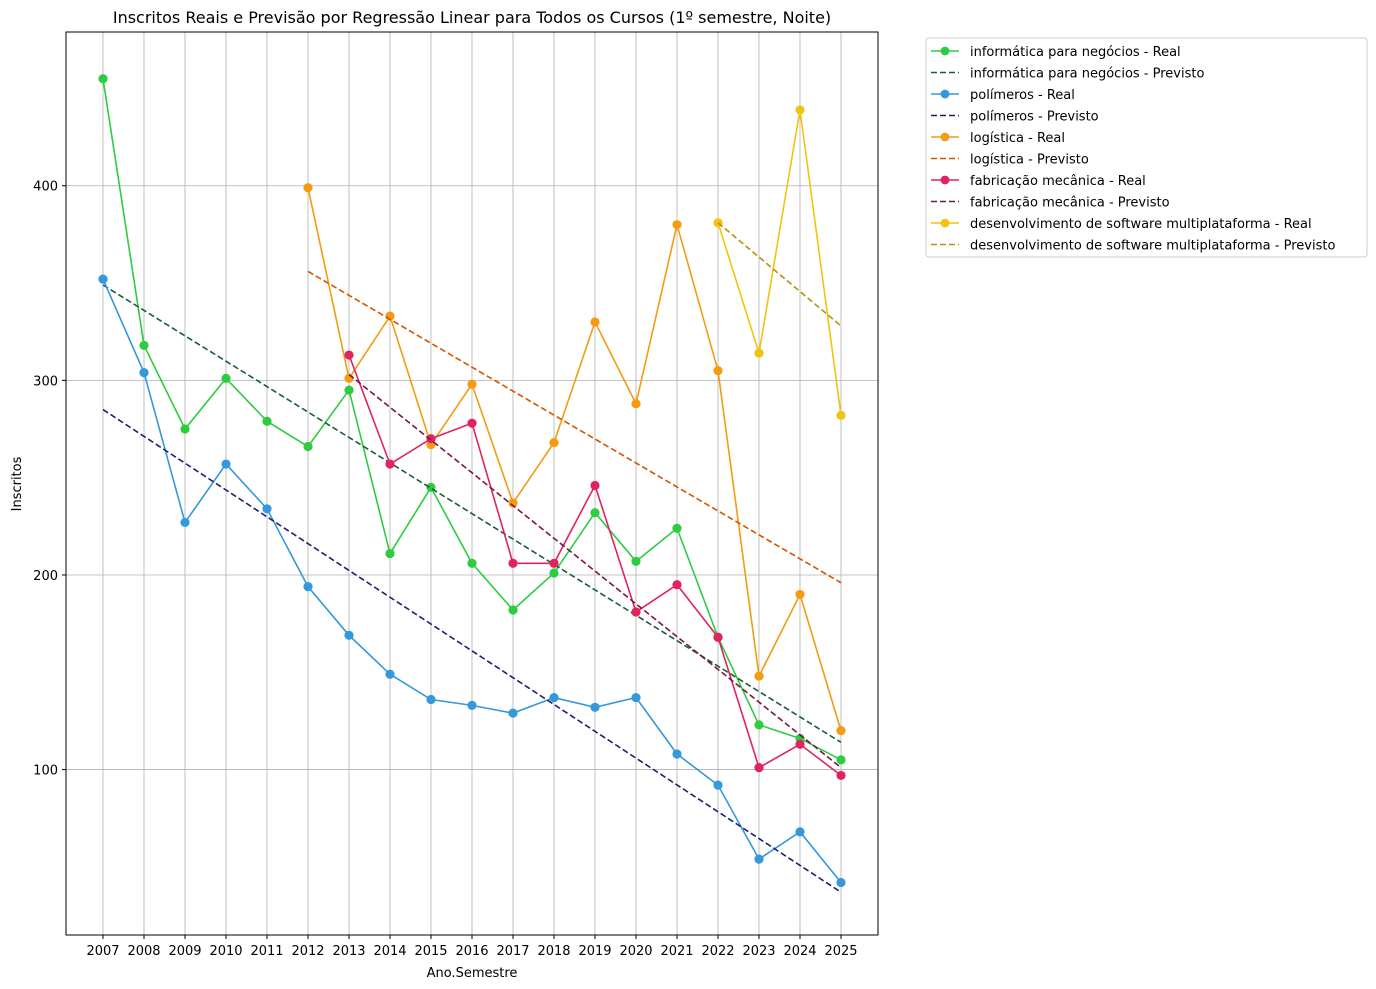 The height and width of the screenshot is (989, 1376). I want to click on x-tick-label: 2022, so click(717, 951).